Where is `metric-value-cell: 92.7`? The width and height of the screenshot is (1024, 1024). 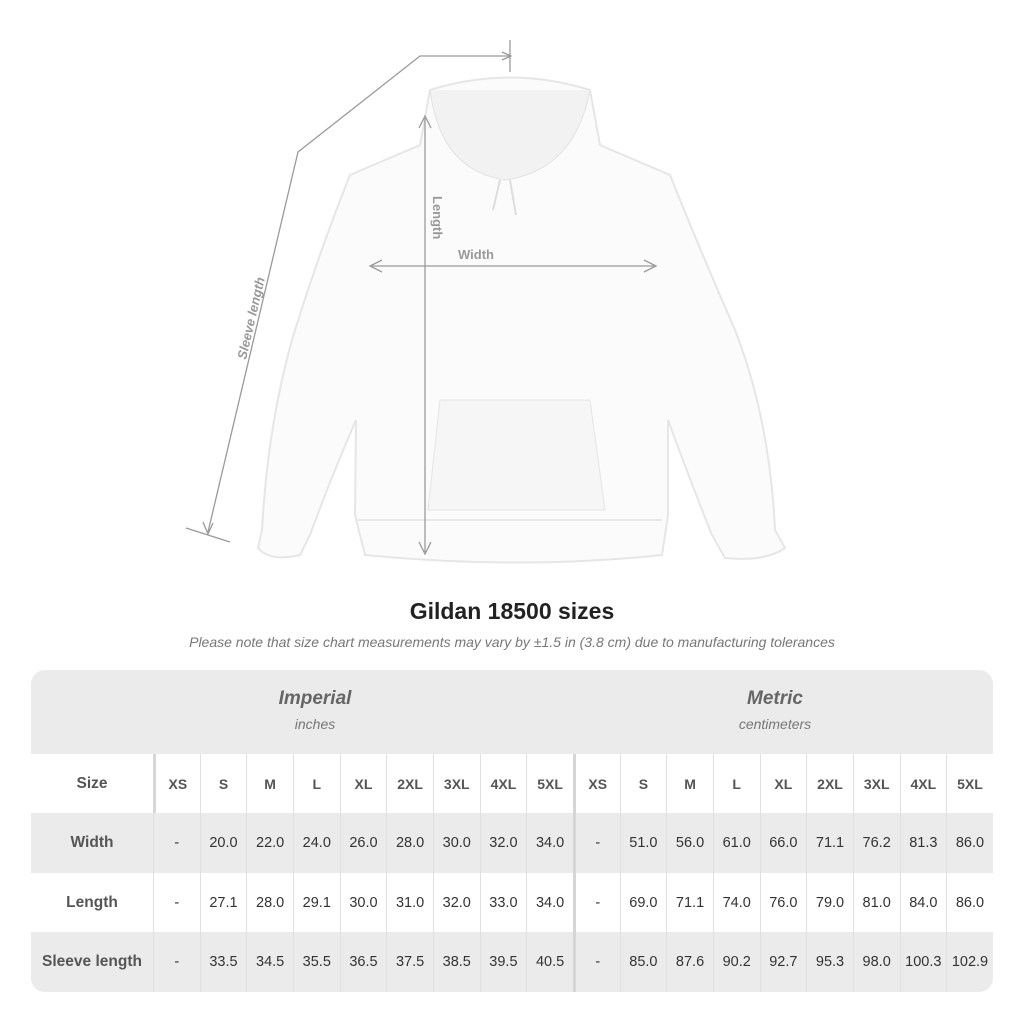
metric-value-cell: 92.7 is located at coordinates (783, 962).